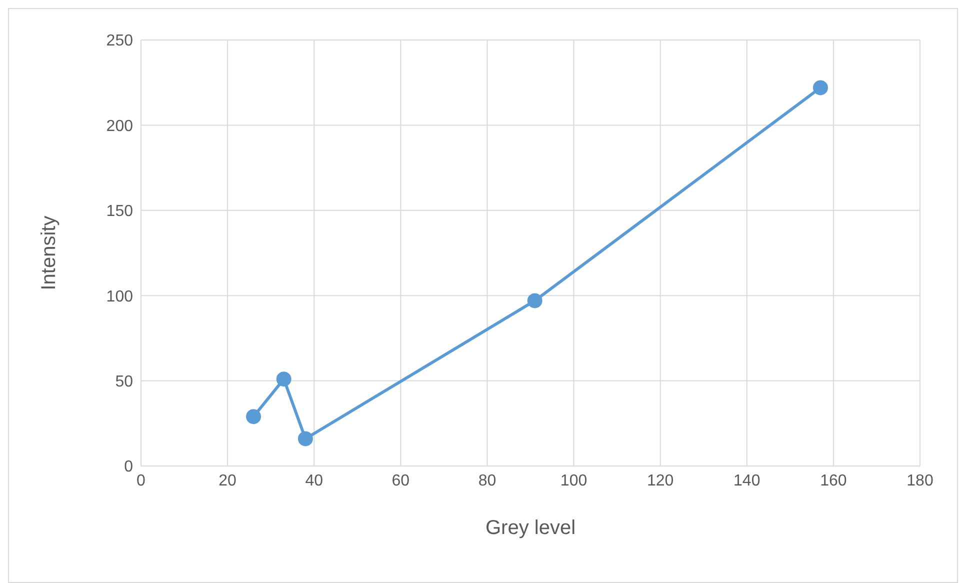 The image size is (959, 583). Describe the element at coordinates (120, 126) in the screenshot. I see `y-tick-label: 200` at that location.